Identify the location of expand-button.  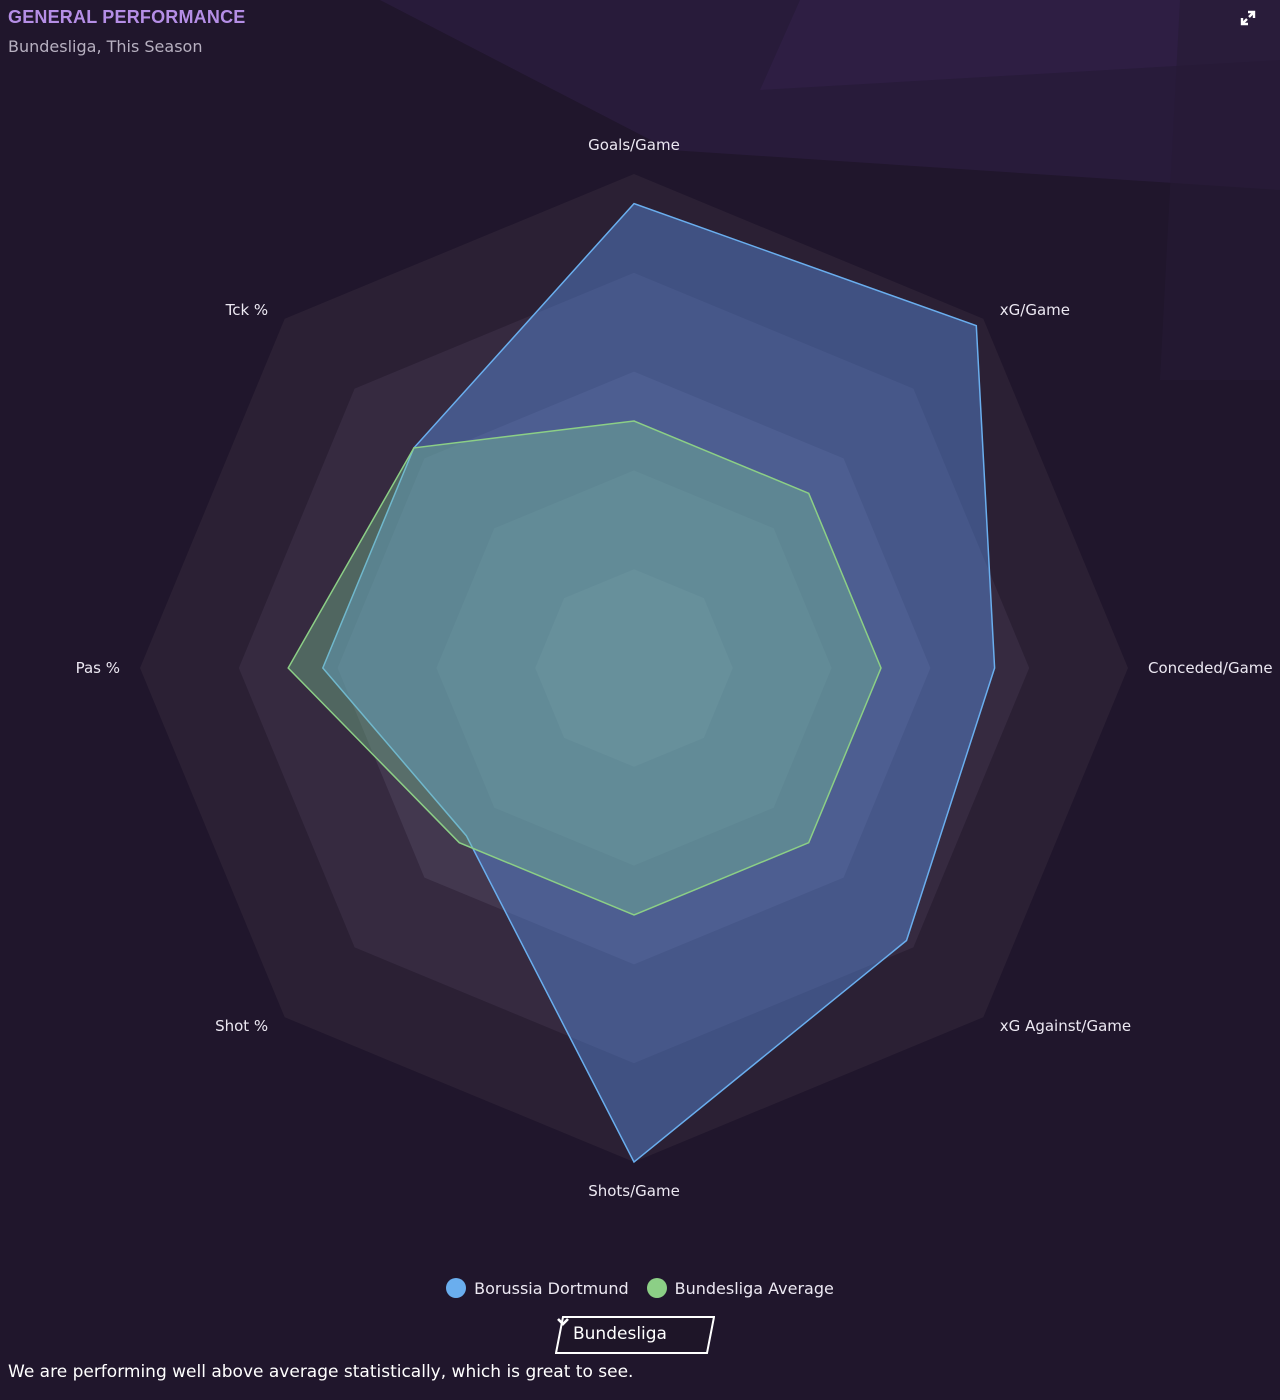
(1249, 19).